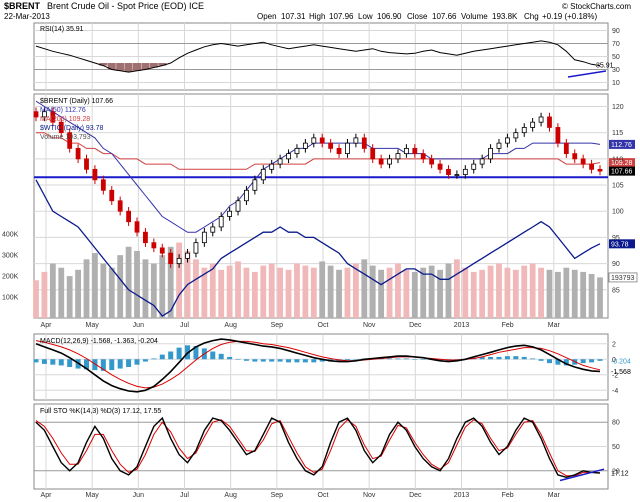  I want to click on price-tick-label: 100, so click(618, 212).